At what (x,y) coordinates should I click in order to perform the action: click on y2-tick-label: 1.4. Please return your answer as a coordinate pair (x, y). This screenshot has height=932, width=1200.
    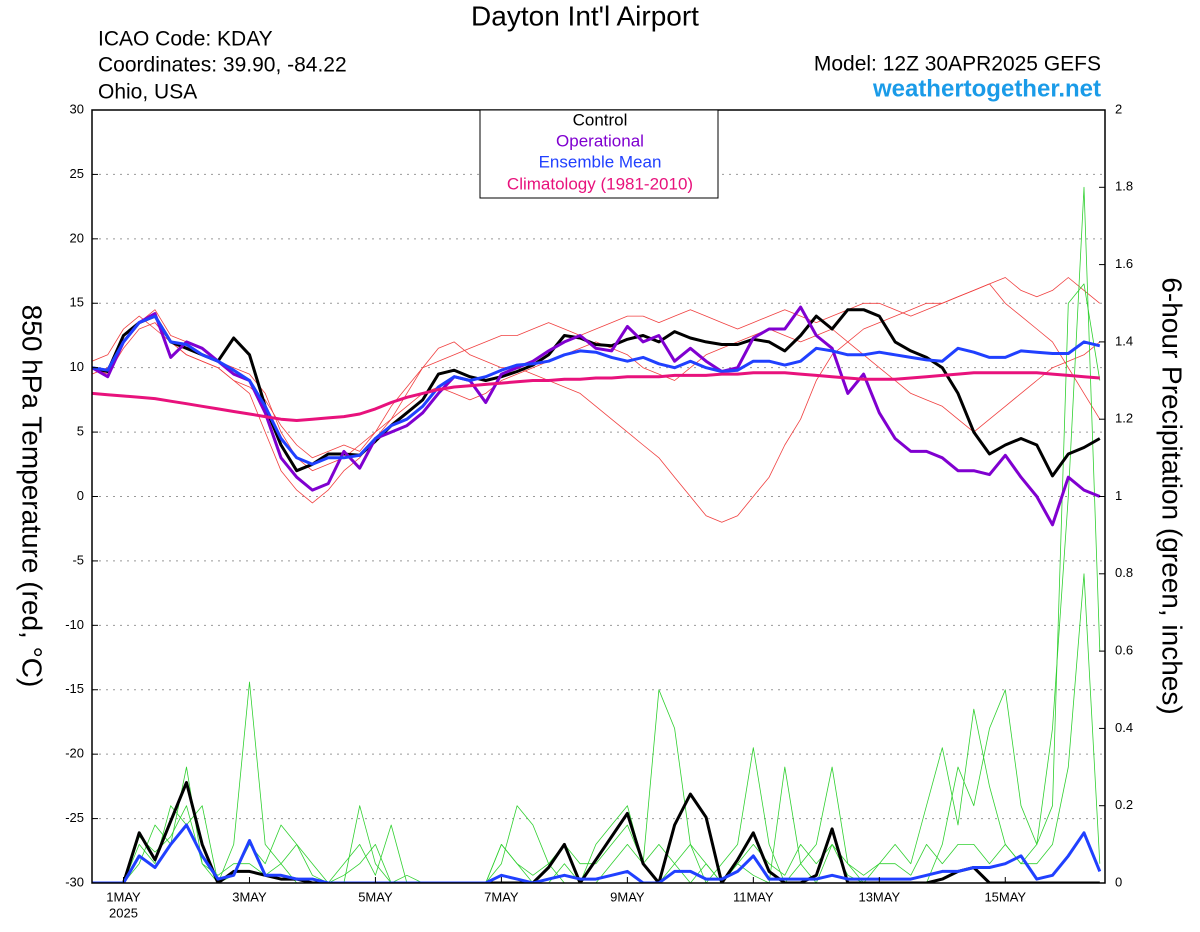
    Looking at the image, I should click on (1124, 340).